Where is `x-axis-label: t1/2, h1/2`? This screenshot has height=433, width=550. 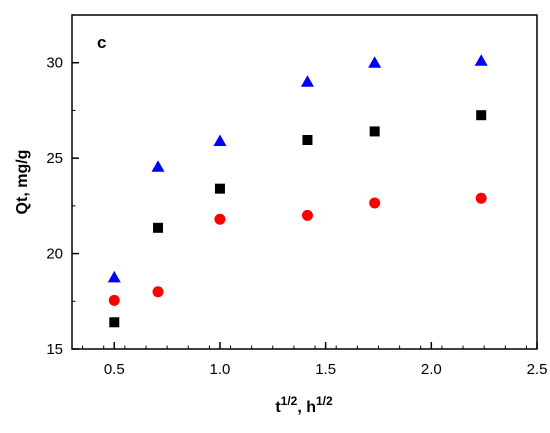
x-axis-label: t1/2, h1/2 is located at coordinates (304, 405).